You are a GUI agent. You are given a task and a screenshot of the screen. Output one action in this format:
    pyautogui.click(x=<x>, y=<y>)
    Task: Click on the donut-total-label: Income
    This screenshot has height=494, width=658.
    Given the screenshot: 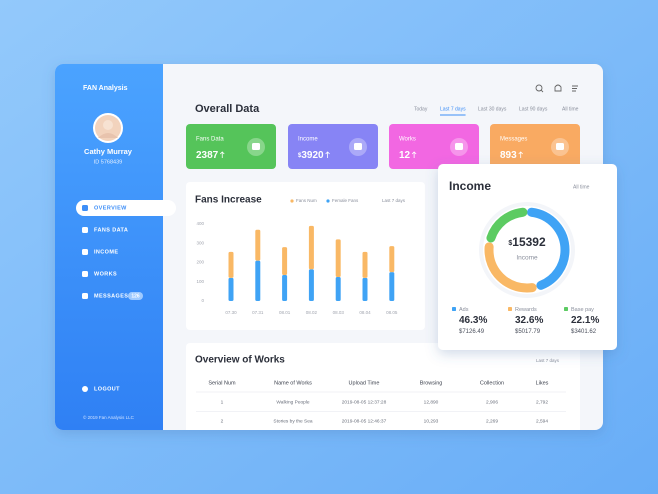 What is the action you would take?
    pyautogui.click(x=527, y=258)
    